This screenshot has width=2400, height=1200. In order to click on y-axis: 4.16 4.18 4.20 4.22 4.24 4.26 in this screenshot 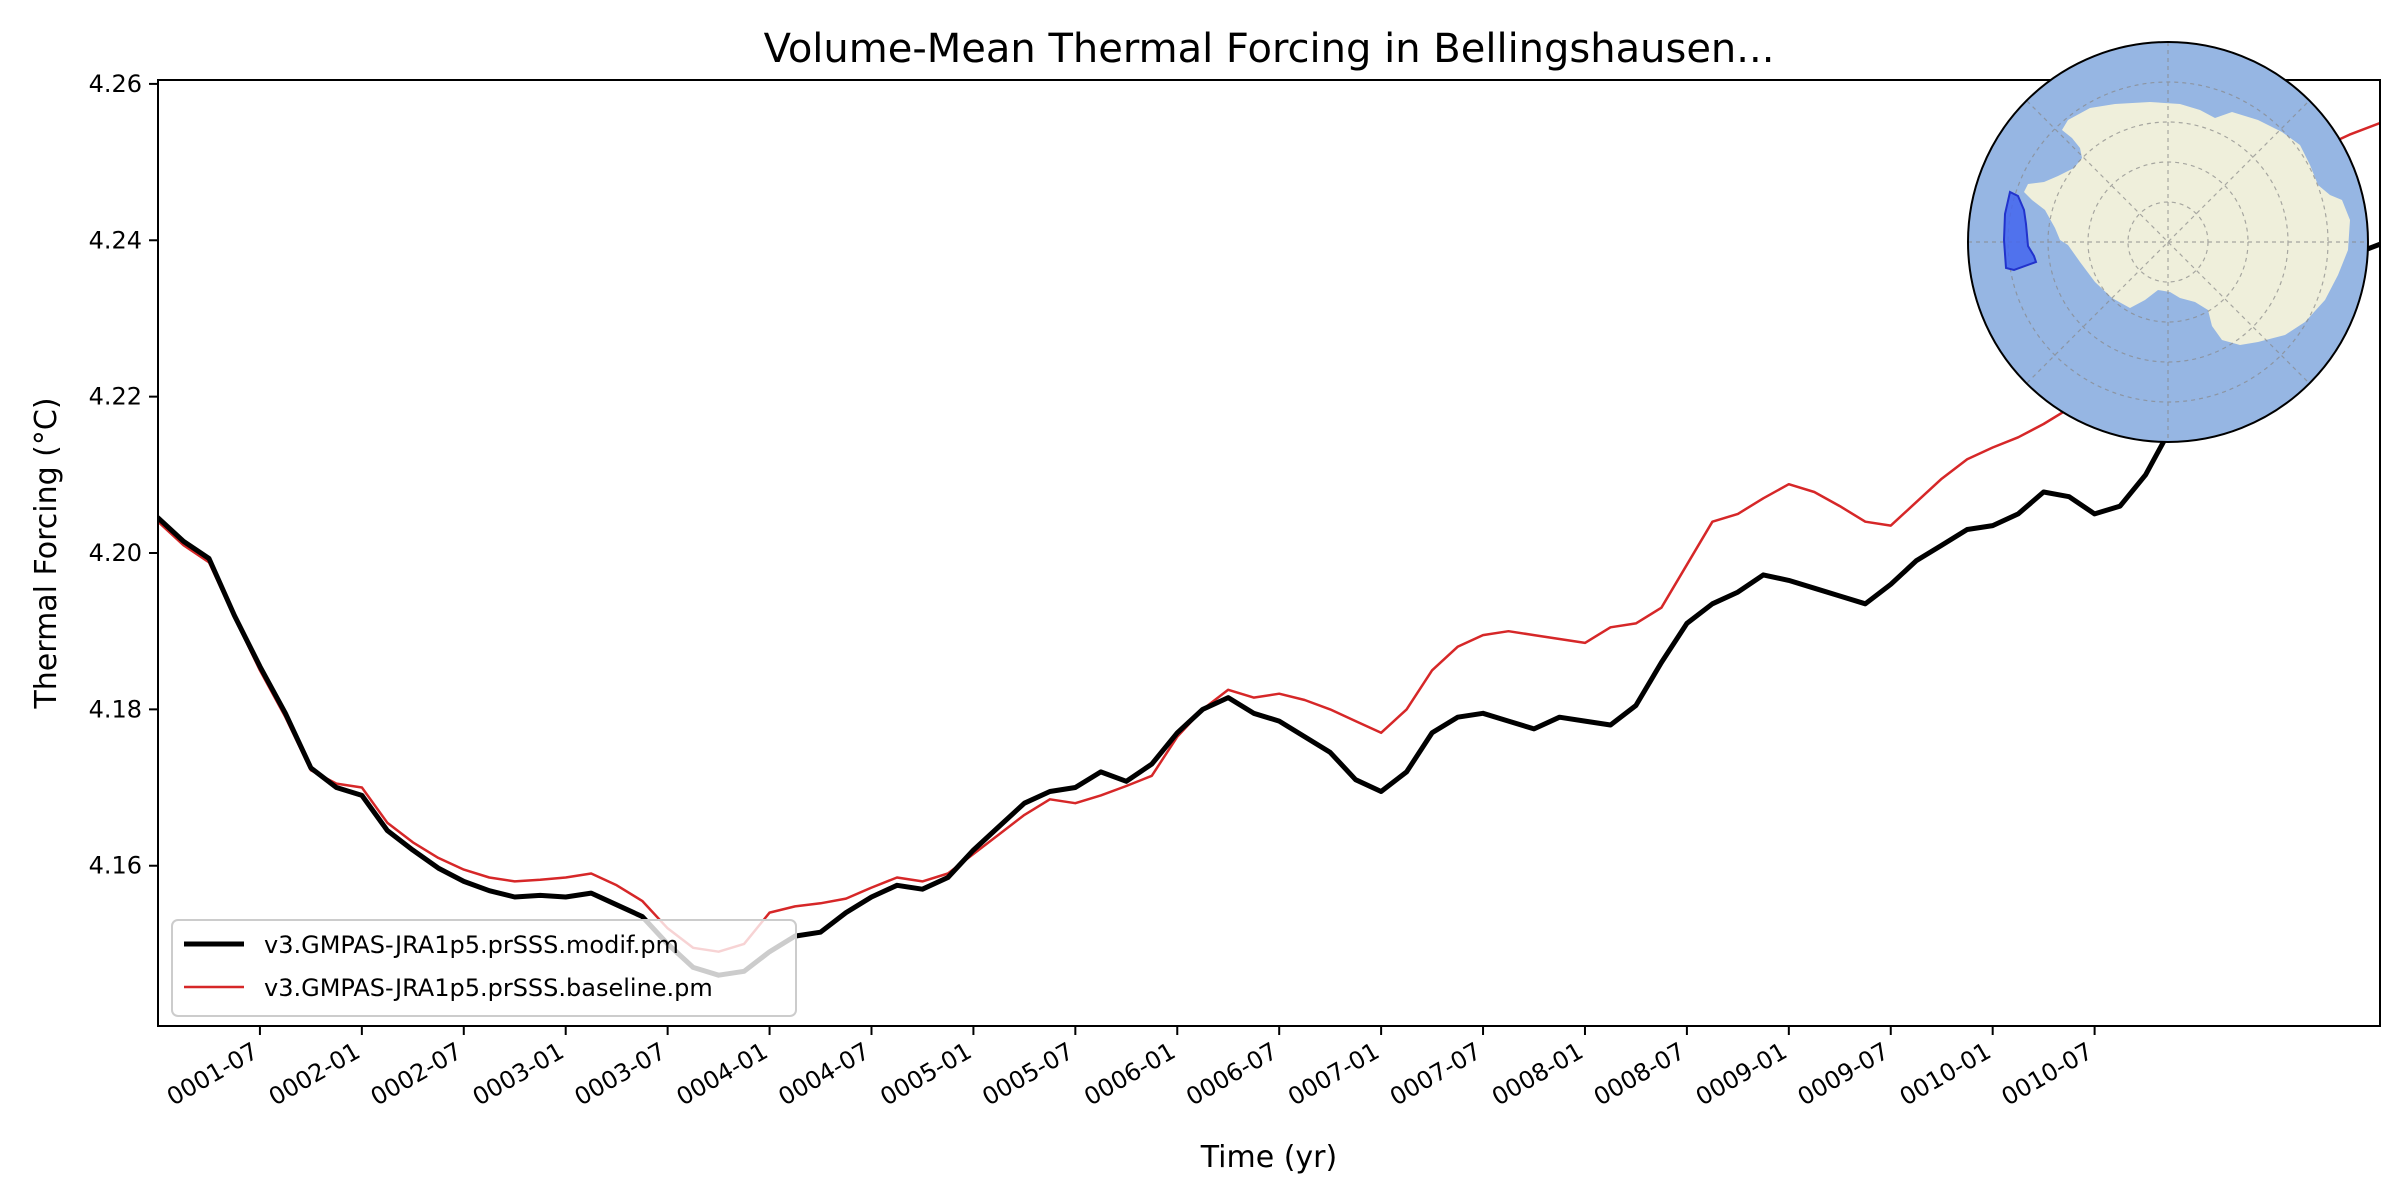, I will do `click(123, 475)`.